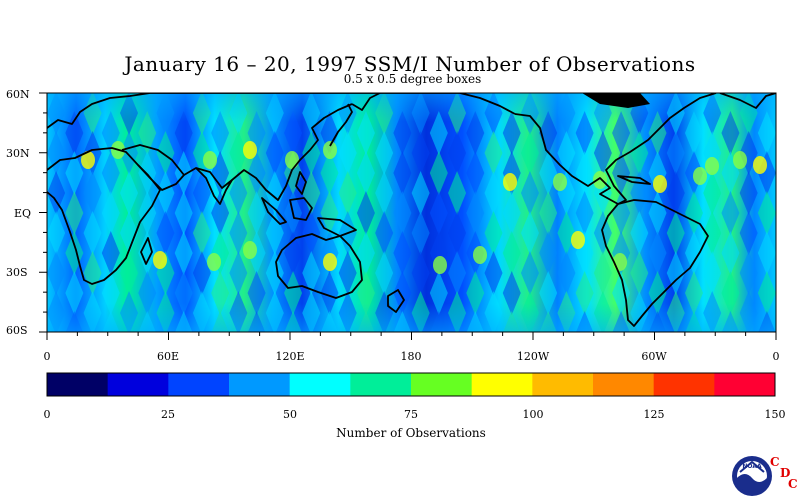 The width and height of the screenshot is (800, 500). Describe the element at coordinates (533, 414) in the screenshot. I see `colorbar-tick-100: 100` at that location.